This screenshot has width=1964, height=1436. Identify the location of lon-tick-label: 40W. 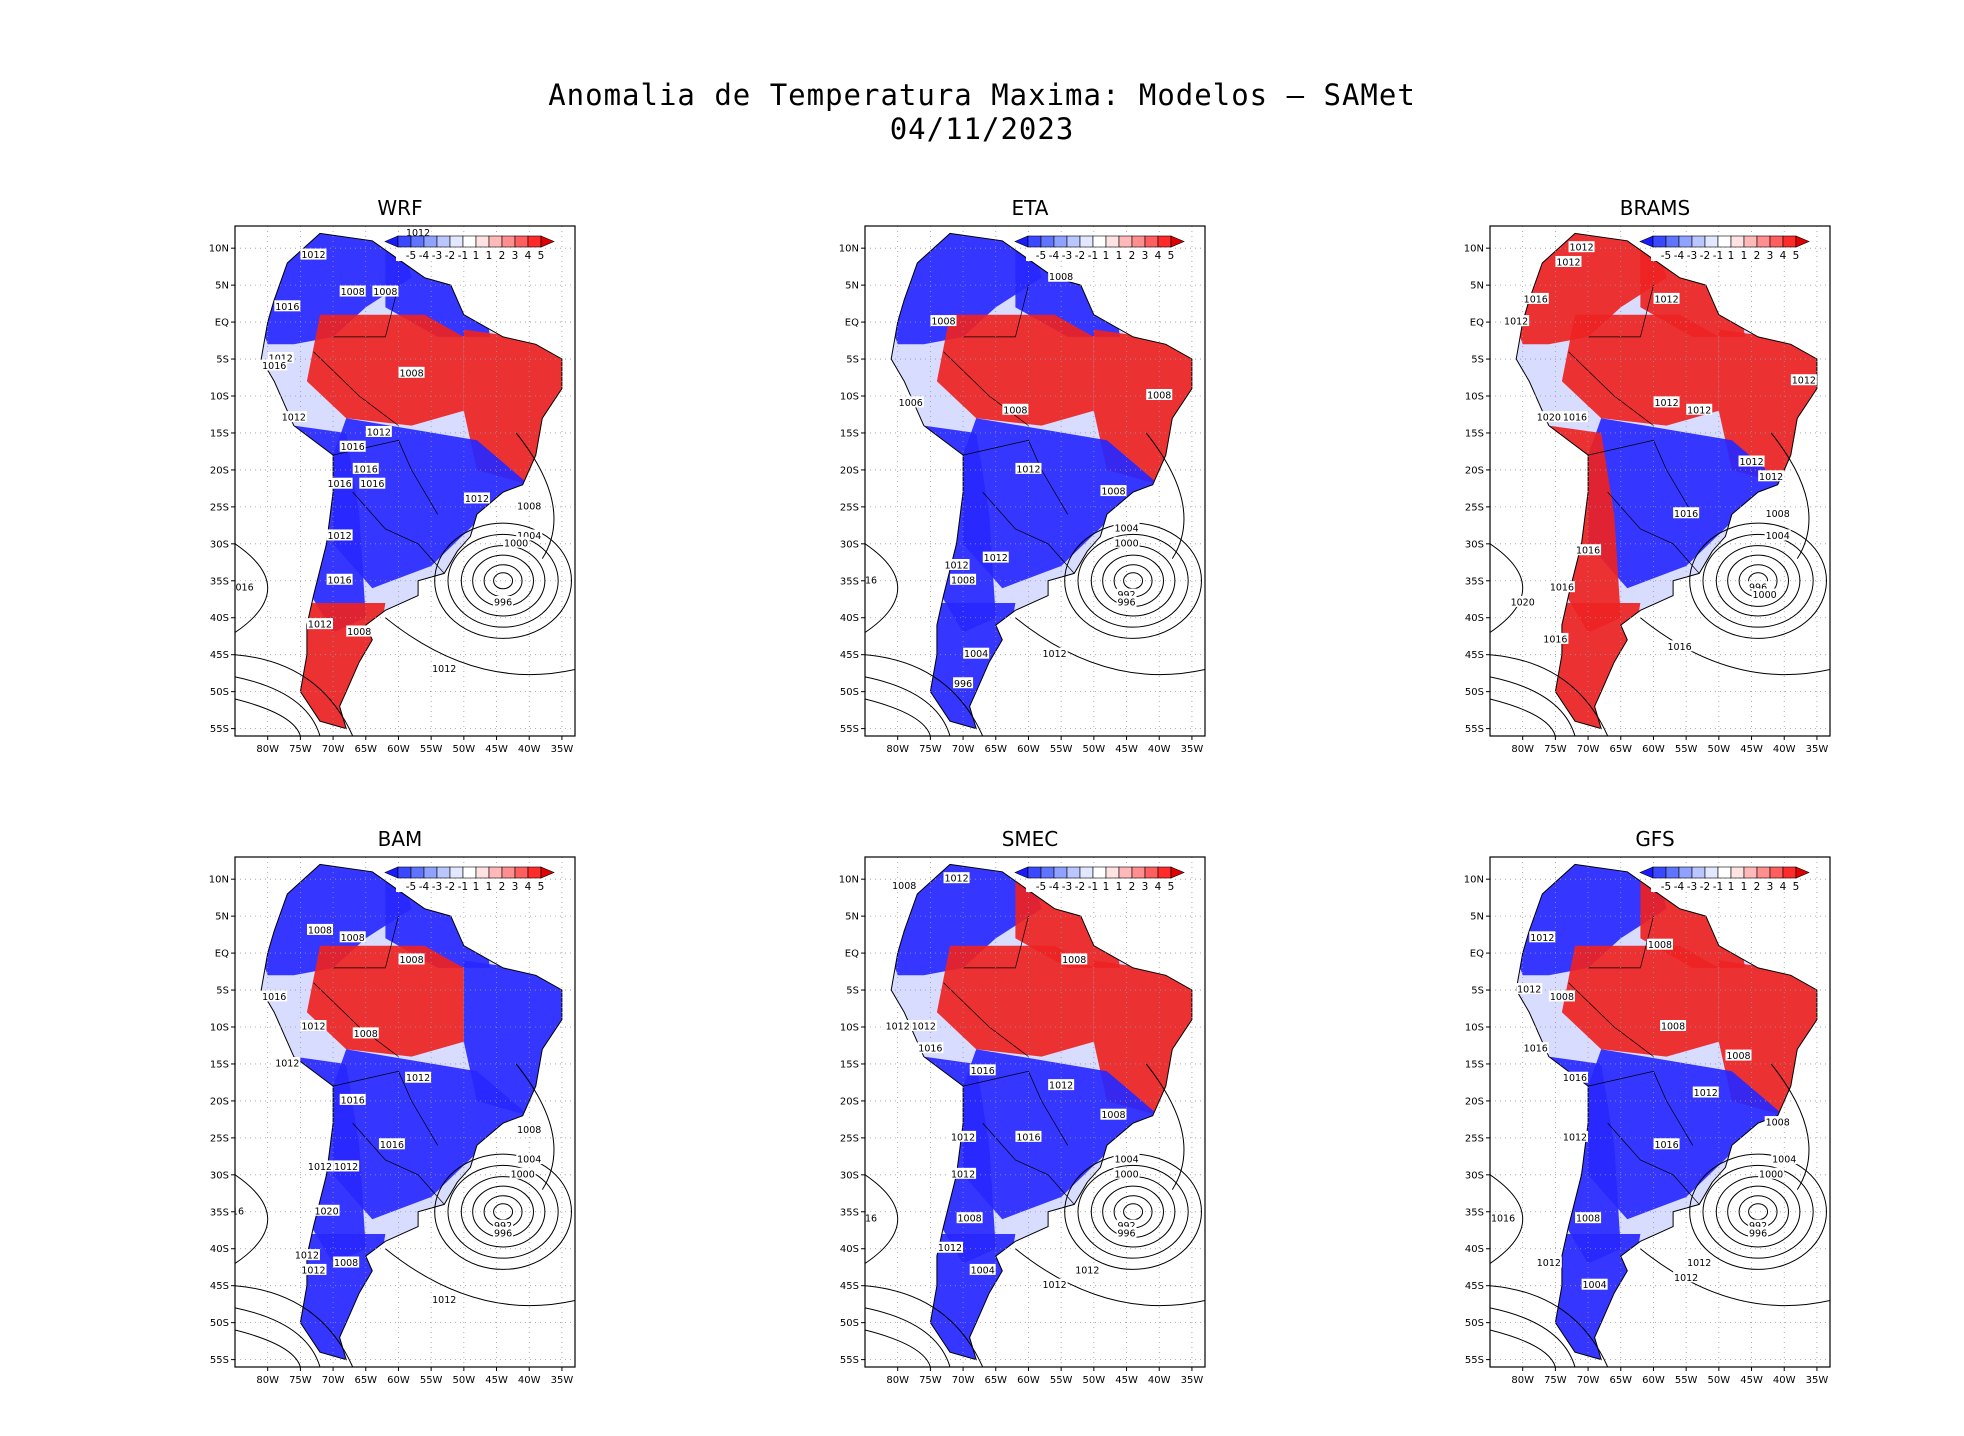
(529, 1380).